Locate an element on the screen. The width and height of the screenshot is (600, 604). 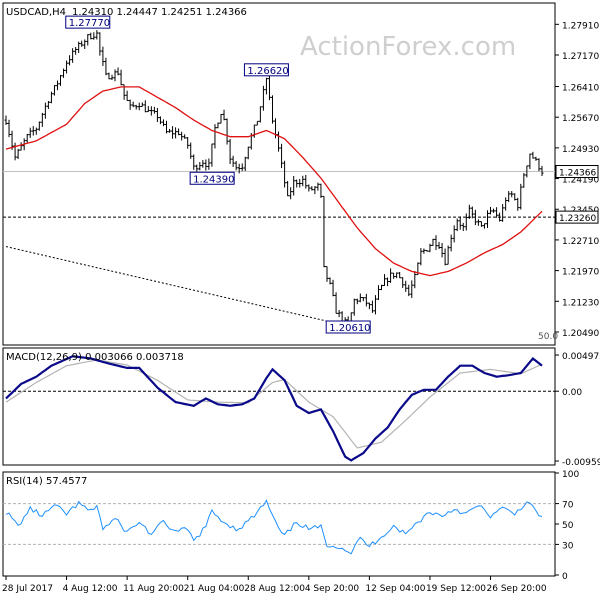
time-axis-label: 4 Aug 12:00 is located at coordinates (90, 589).